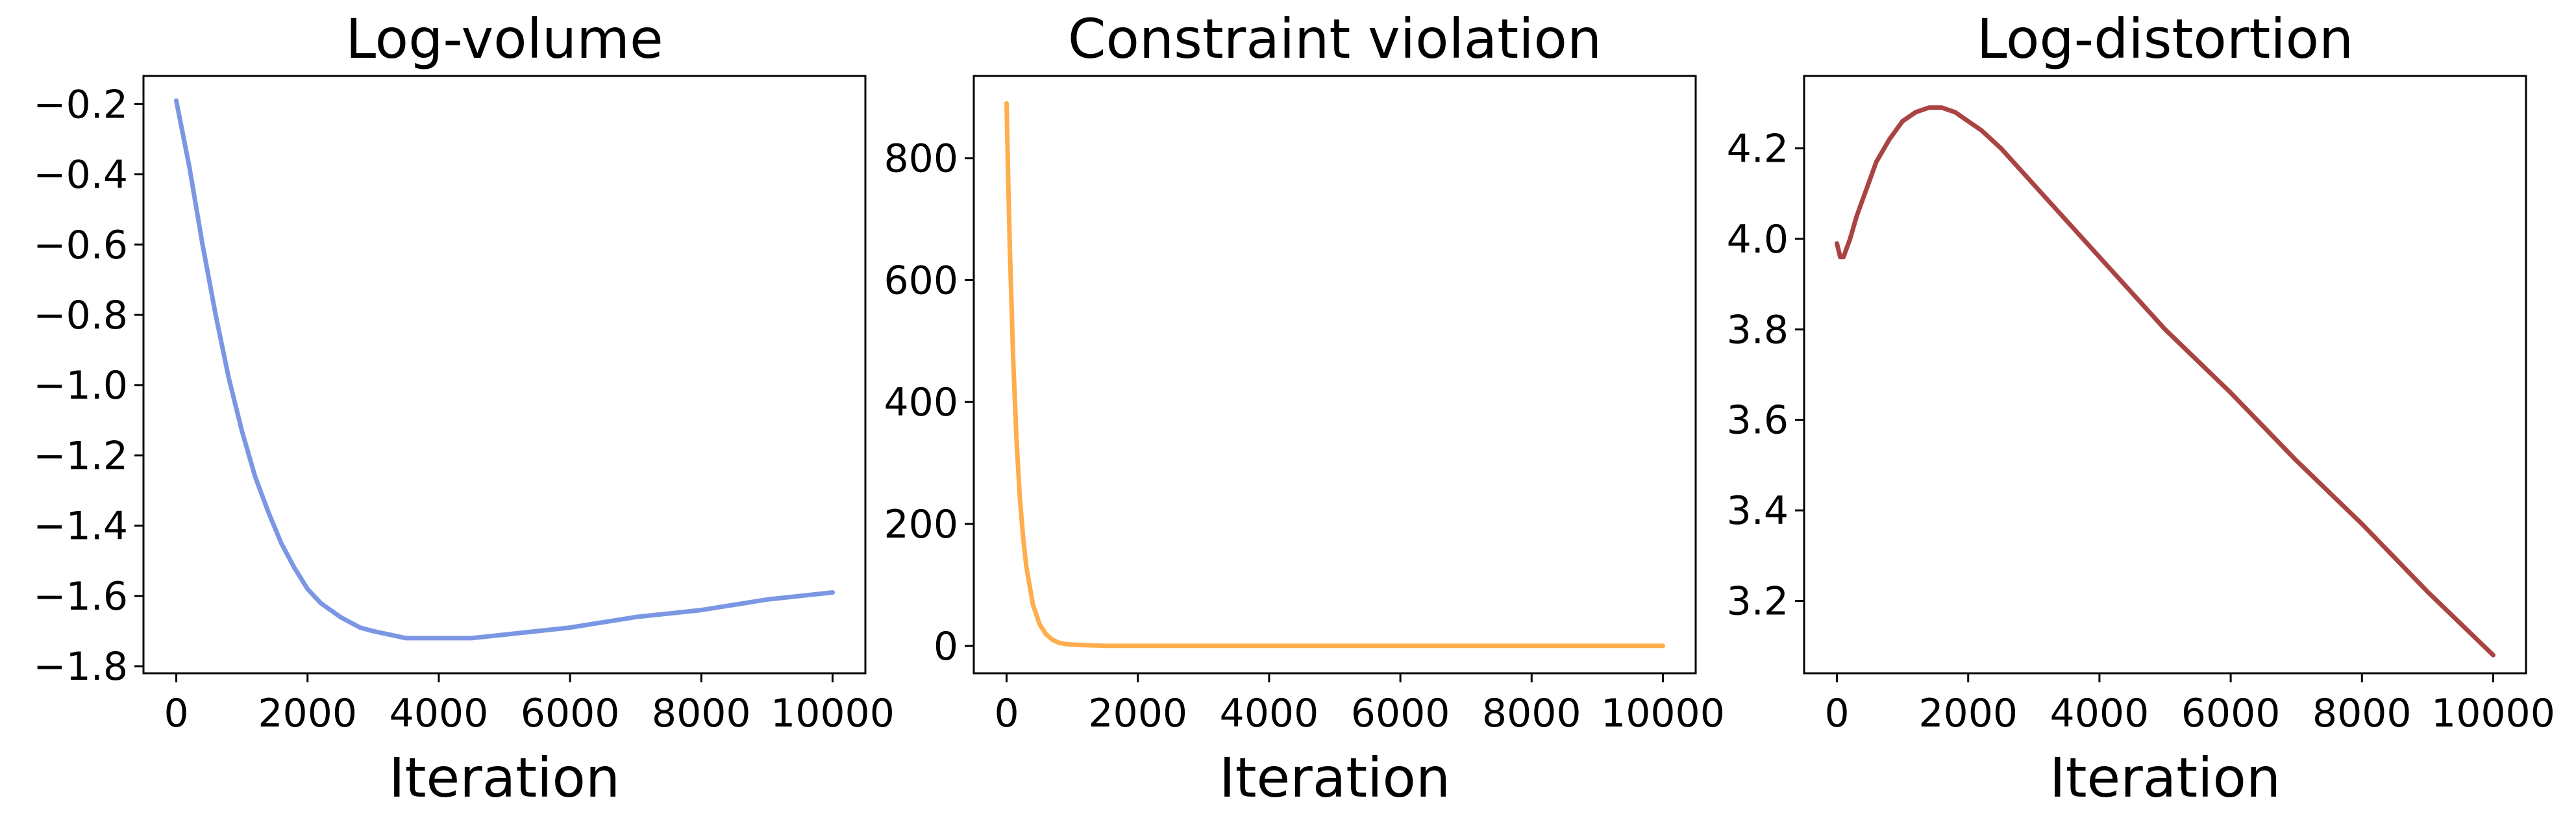  I want to click on y-tick-label: 3.2, so click(1758, 601).